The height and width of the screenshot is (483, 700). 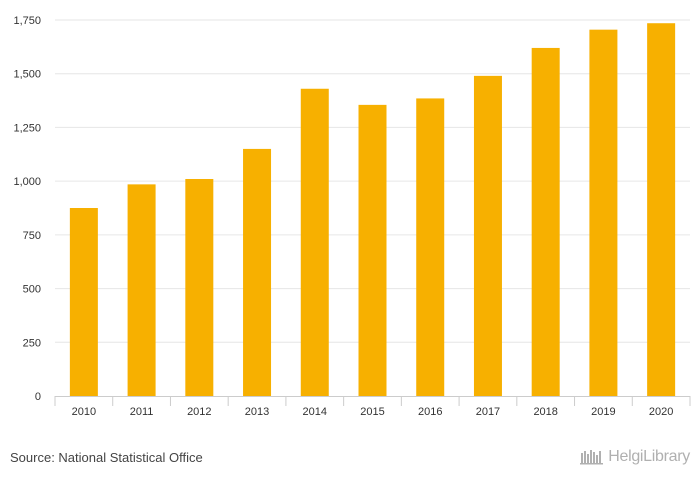 I want to click on logo-text: HelgiLibrary, so click(x=649, y=456).